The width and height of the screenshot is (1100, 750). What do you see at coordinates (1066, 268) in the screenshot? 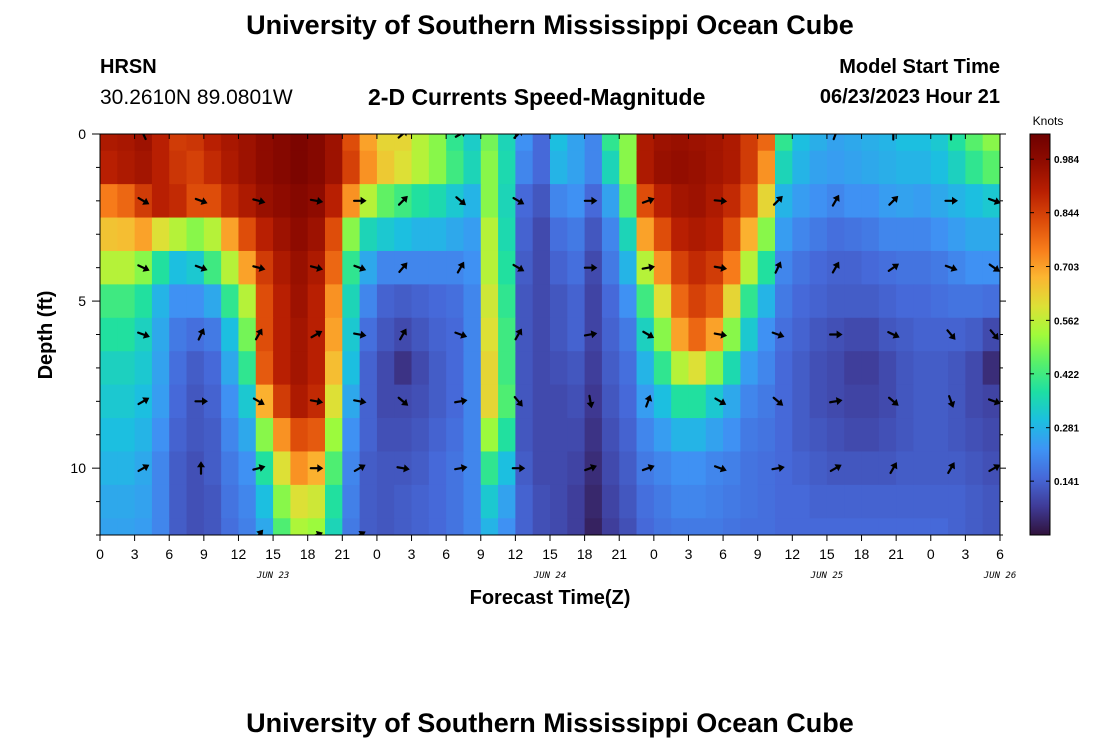
I see `colorbar-tick-label: 0.703` at bounding box center [1066, 268].